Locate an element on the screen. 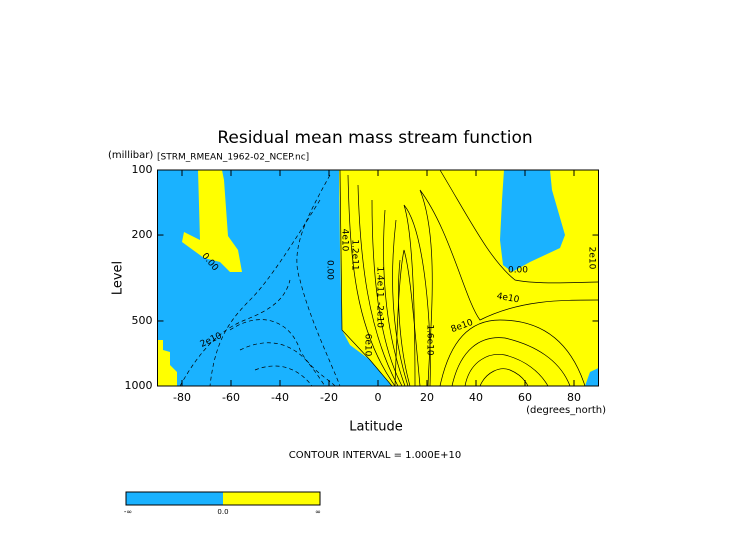 This screenshot has height=536, width=752. contour-interval: CONTOUR INTERVAL = 1.000E+10 is located at coordinates (375, 455).